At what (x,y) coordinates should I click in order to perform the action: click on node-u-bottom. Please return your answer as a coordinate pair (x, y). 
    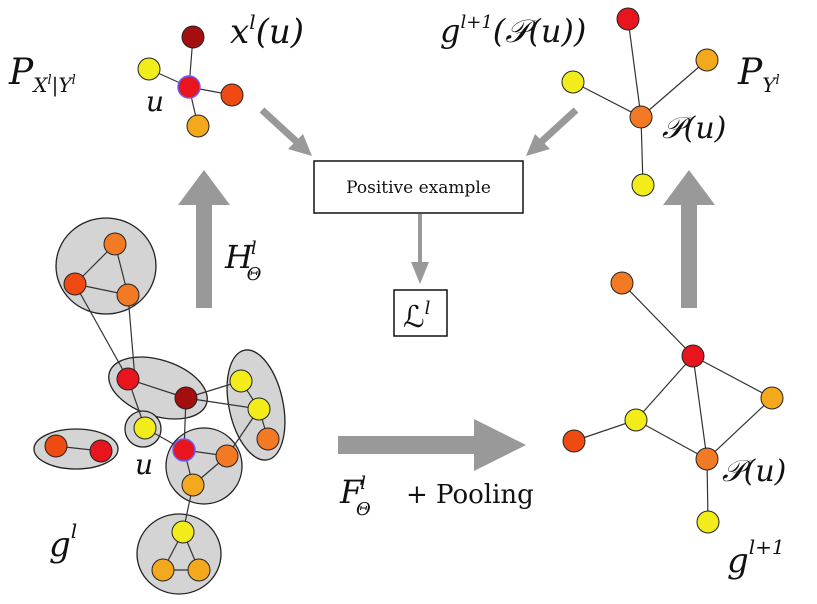
    Looking at the image, I should click on (184, 450).